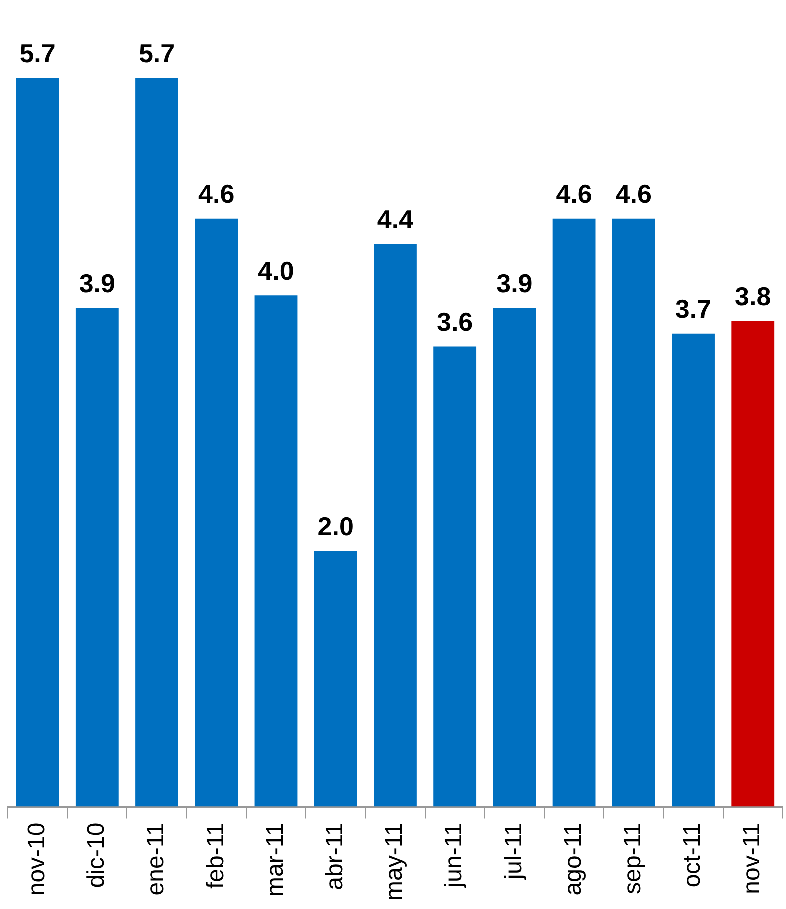  What do you see at coordinates (336, 526) in the screenshot?
I see `data-label: 2.0` at bounding box center [336, 526].